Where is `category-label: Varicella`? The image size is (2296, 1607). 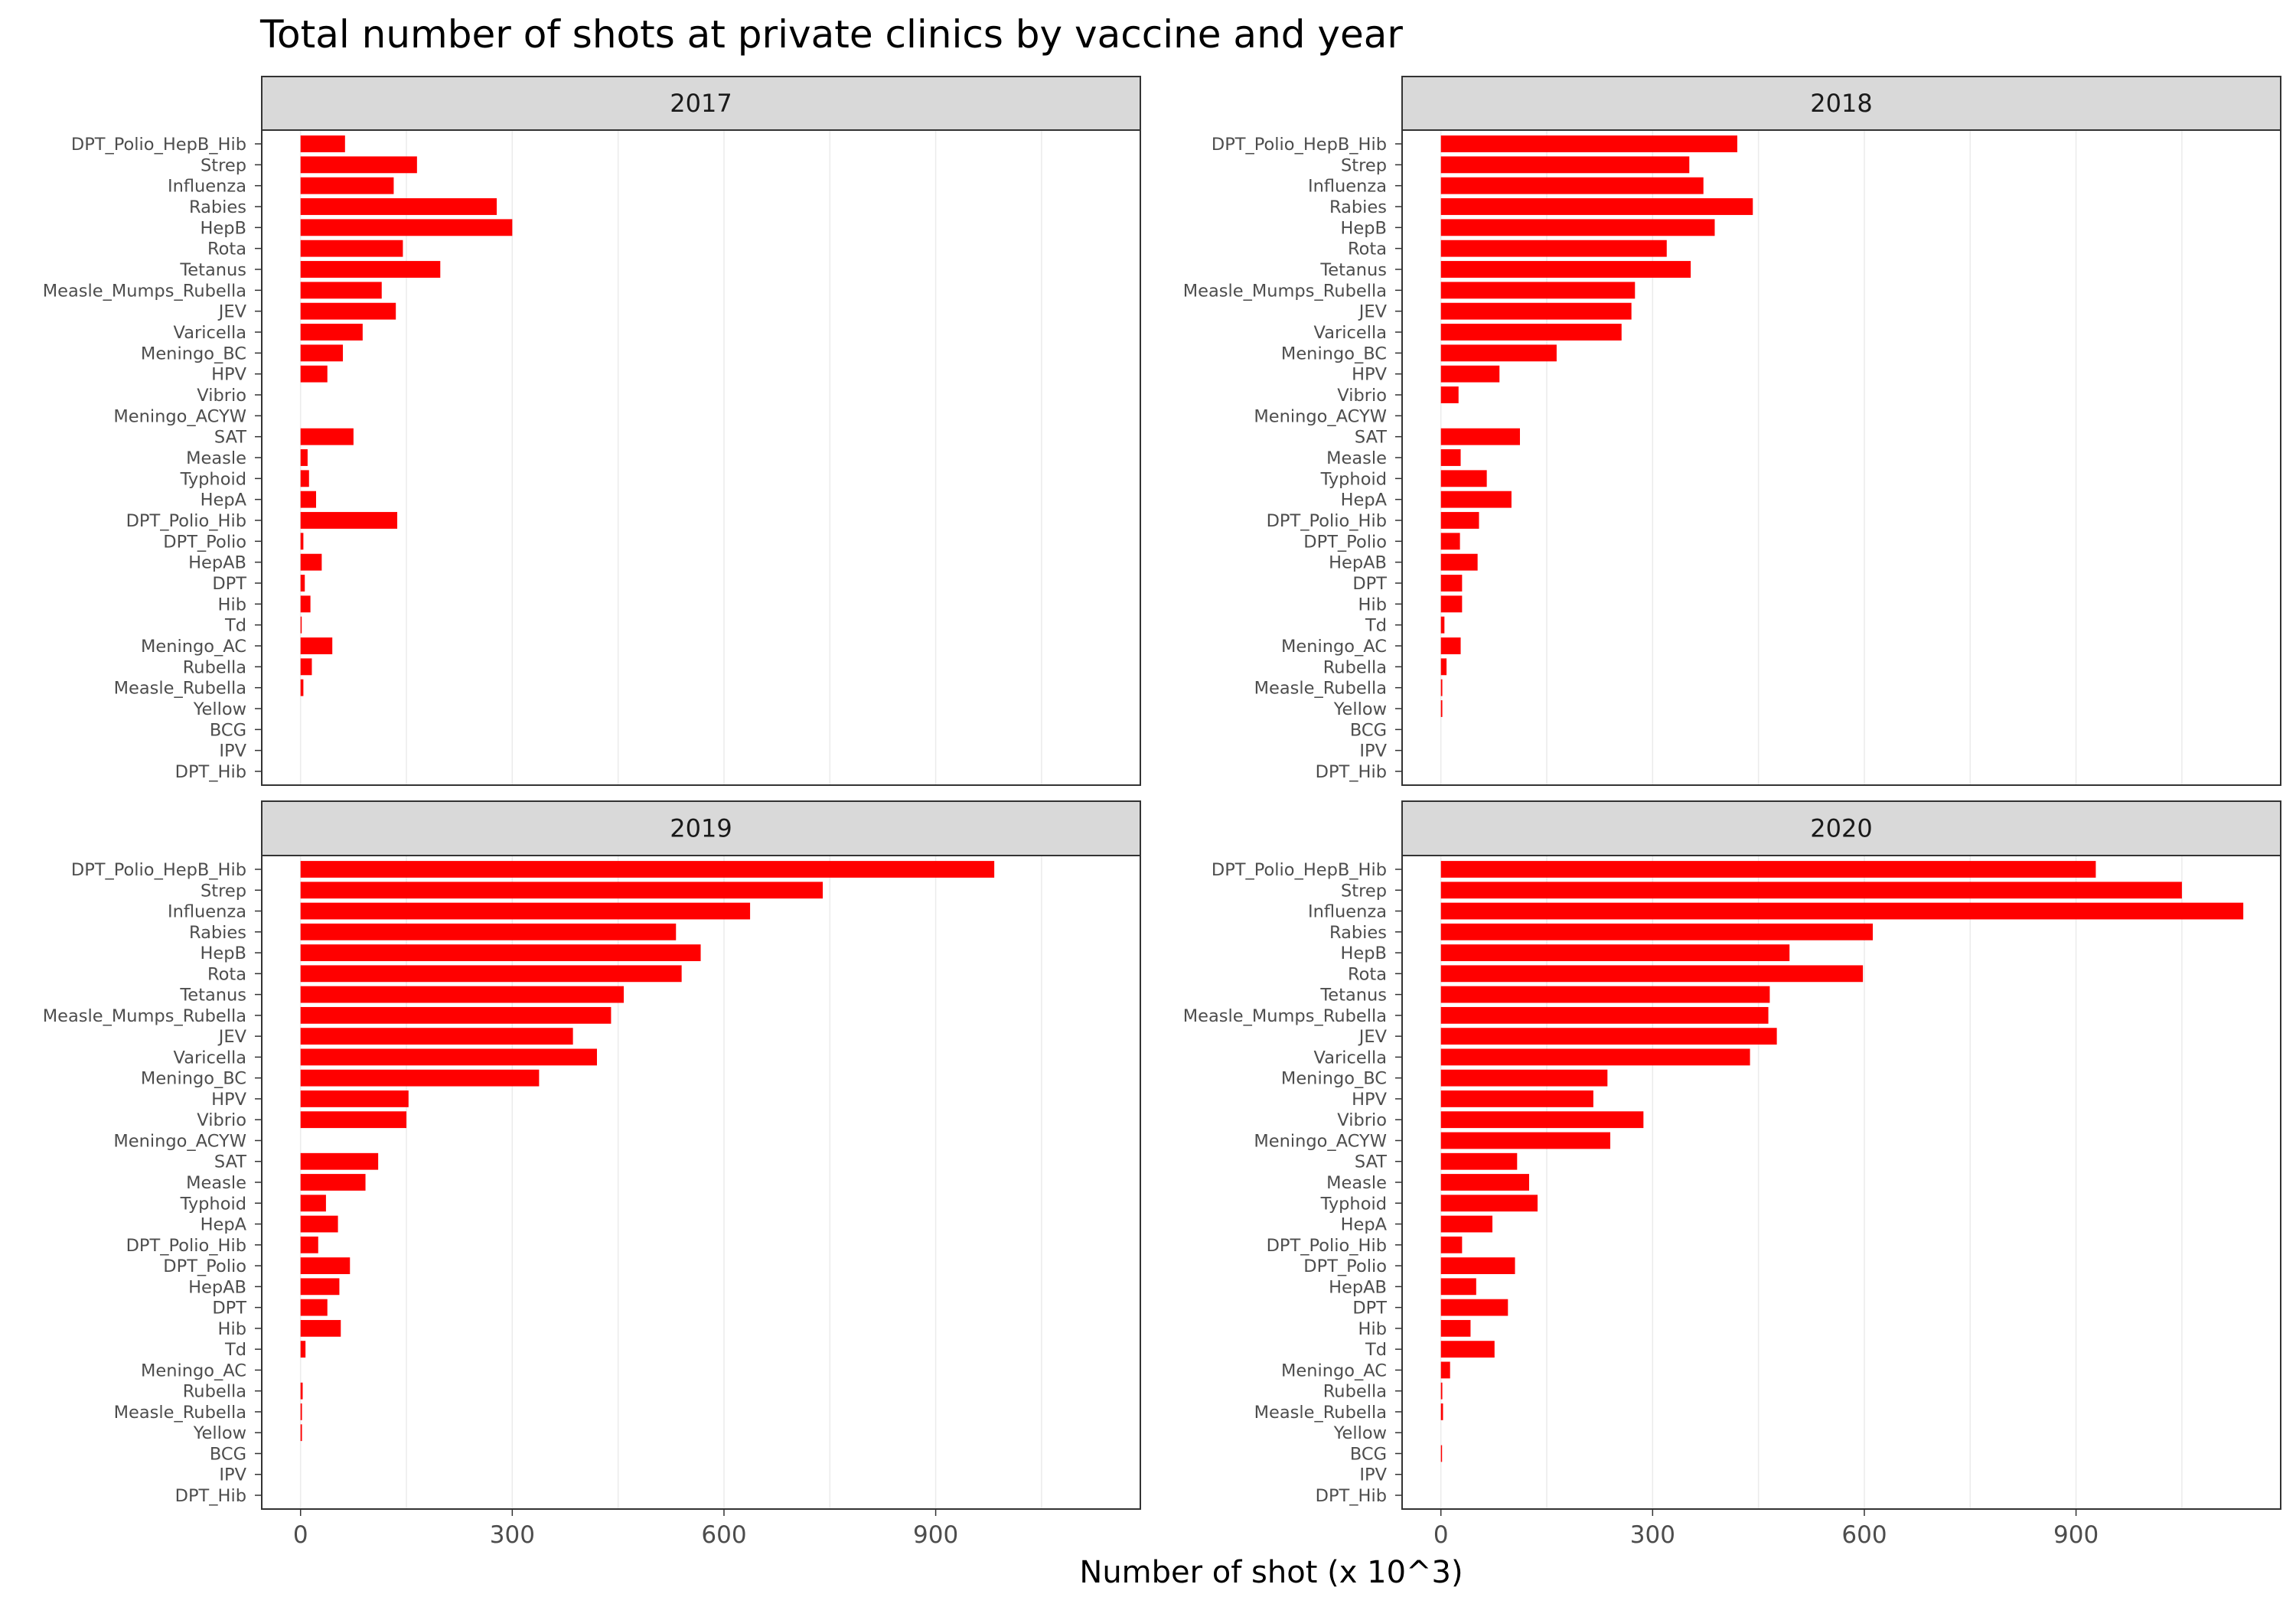 category-label: Varicella is located at coordinates (210, 1058).